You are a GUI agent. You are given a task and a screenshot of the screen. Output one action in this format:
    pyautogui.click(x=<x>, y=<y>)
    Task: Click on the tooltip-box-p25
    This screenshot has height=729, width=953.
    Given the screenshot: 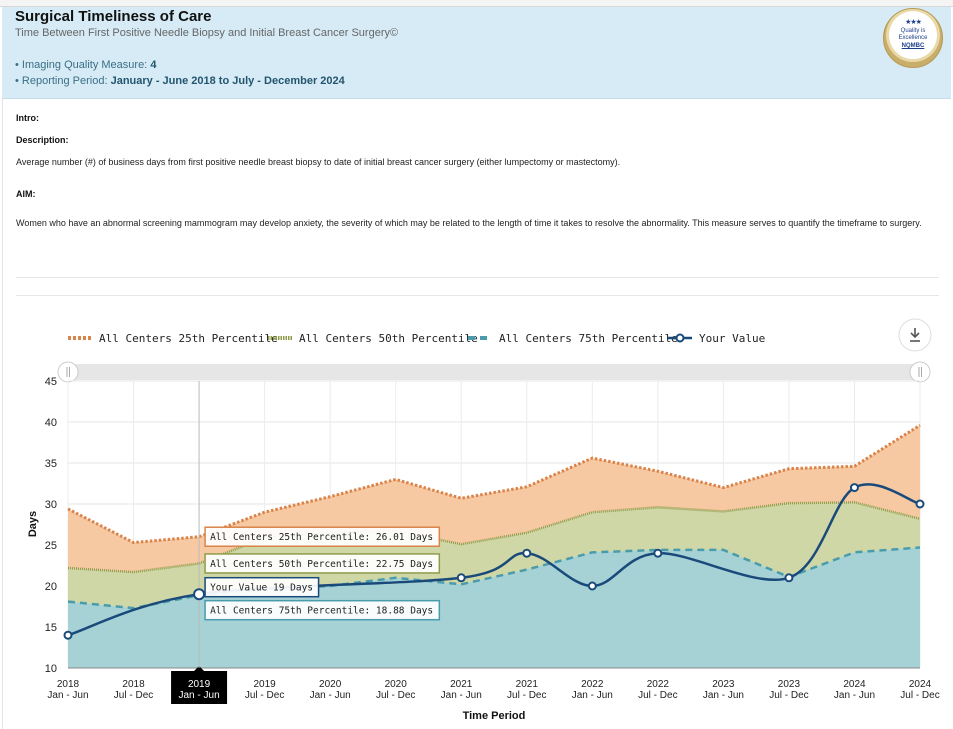 What is the action you would take?
    pyautogui.click(x=322, y=536)
    